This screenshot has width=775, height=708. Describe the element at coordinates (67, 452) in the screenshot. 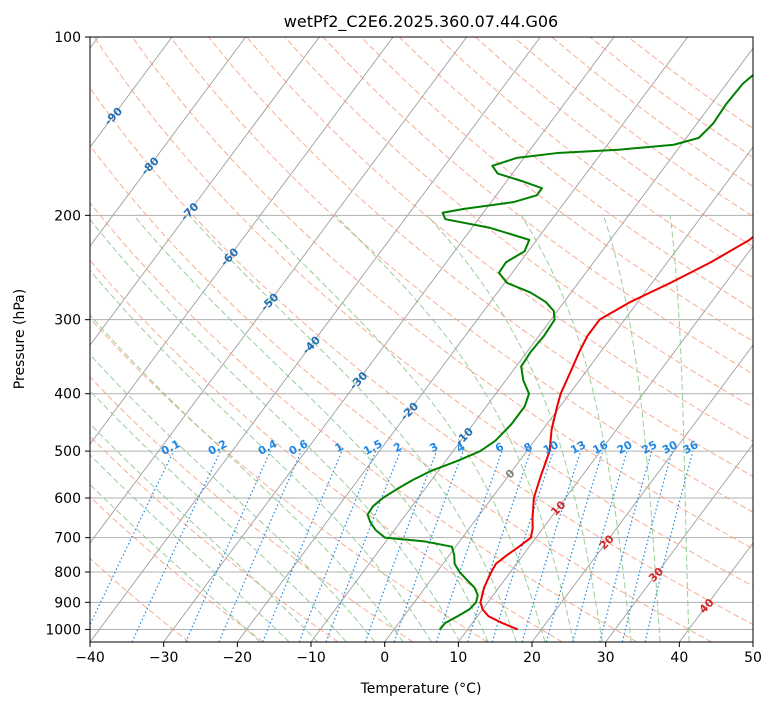

I see `y-tick-label: 500` at that location.